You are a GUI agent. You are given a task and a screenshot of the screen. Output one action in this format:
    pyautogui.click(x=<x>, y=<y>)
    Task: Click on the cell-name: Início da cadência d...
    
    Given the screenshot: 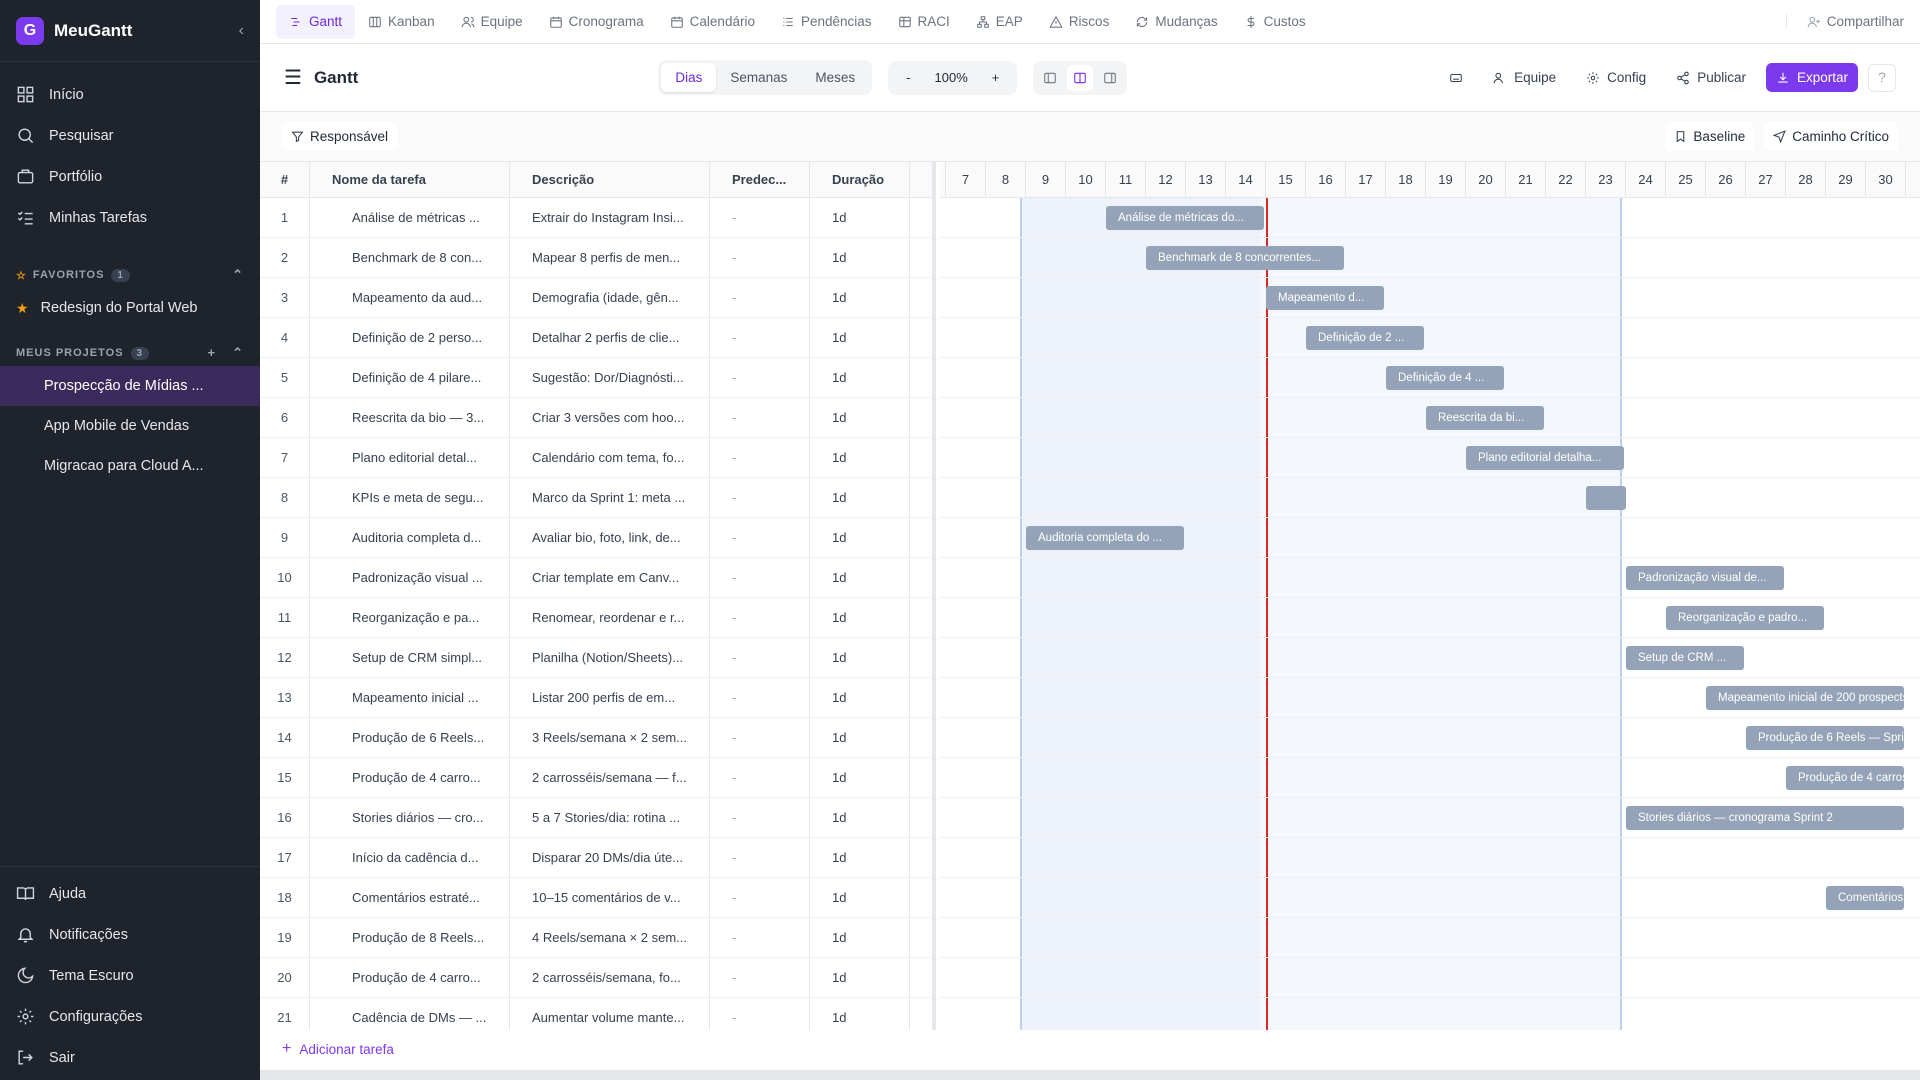 What is the action you would take?
    pyautogui.click(x=410, y=857)
    